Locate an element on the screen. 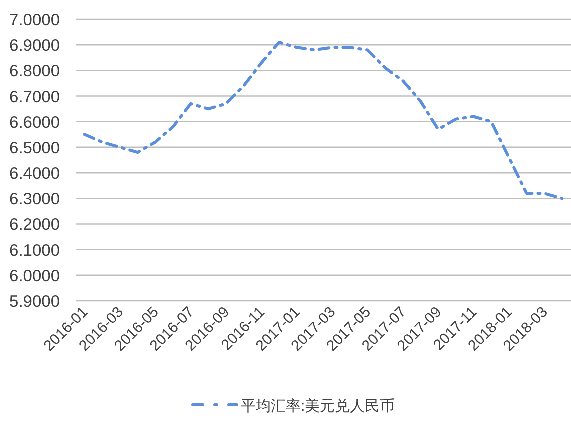 The image size is (571, 421). legend-label: 平均汇率:美元兑人民币 is located at coordinates (318, 406).